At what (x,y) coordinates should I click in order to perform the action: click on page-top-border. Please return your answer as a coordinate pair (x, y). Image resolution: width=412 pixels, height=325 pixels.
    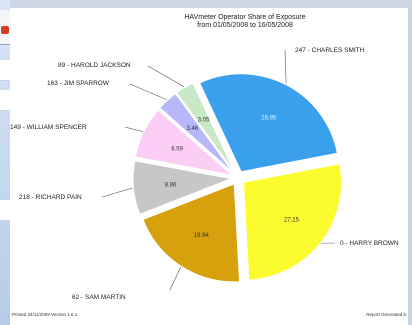
    Looking at the image, I should click on (211, 4).